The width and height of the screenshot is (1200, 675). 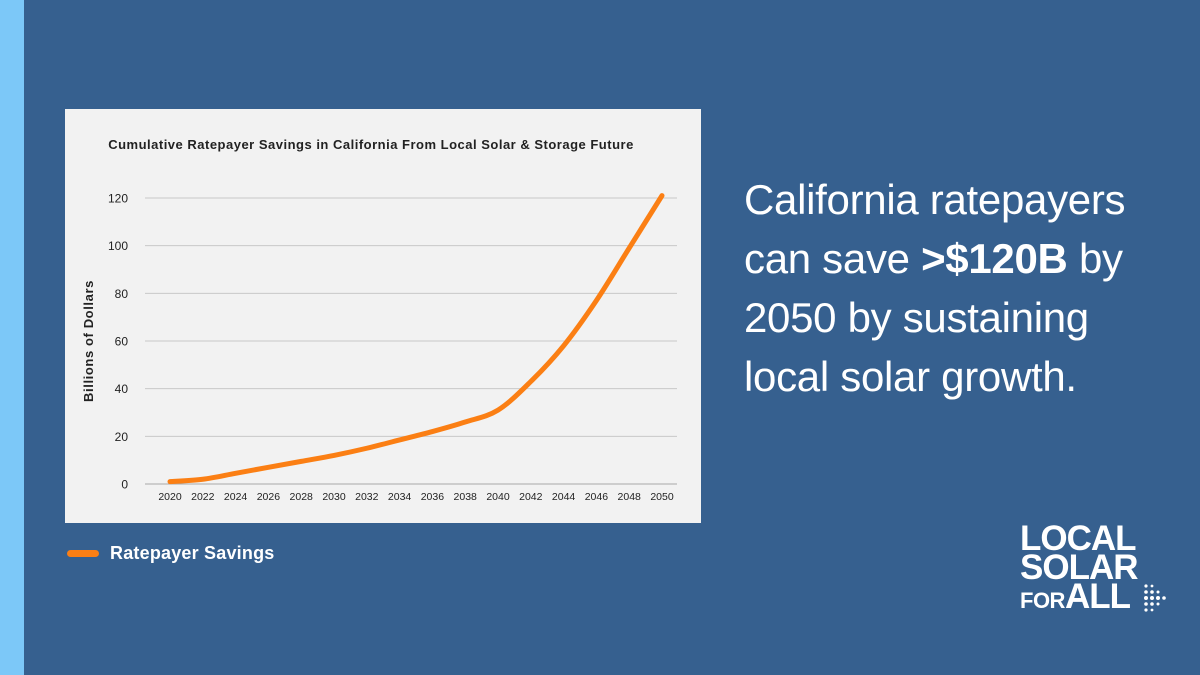 What do you see at coordinates (498, 497) in the screenshot?
I see `x-tick-label: 2040` at bounding box center [498, 497].